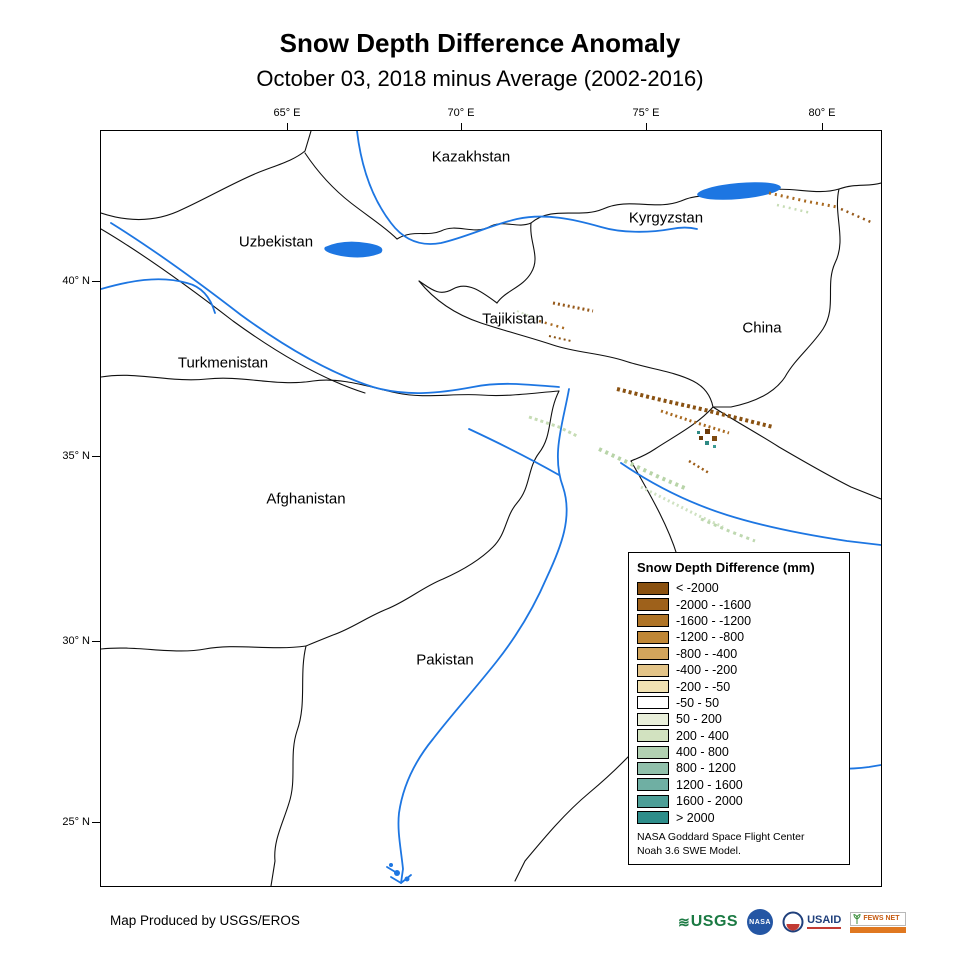  I want to click on legend-note-line2: Noah 3.6 SWE Model., so click(689, 850).